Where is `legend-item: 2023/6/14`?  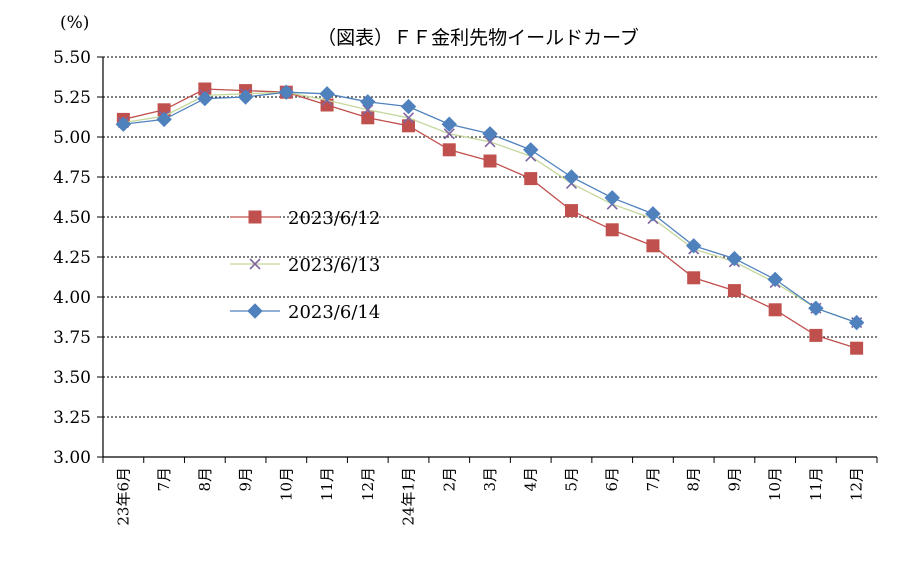 legend-item: 2023/6/14 is located at coordinates (305, 312).